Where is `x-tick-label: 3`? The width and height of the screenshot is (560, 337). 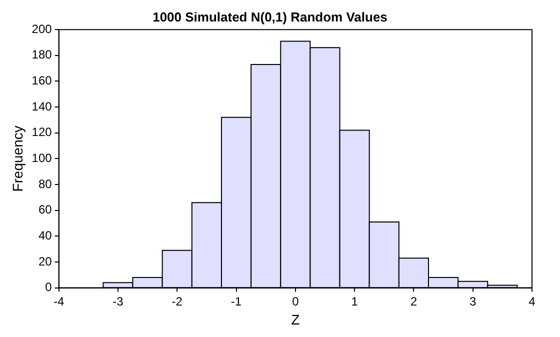
x-tick-label: 3 is located at coordinates (473, 301).